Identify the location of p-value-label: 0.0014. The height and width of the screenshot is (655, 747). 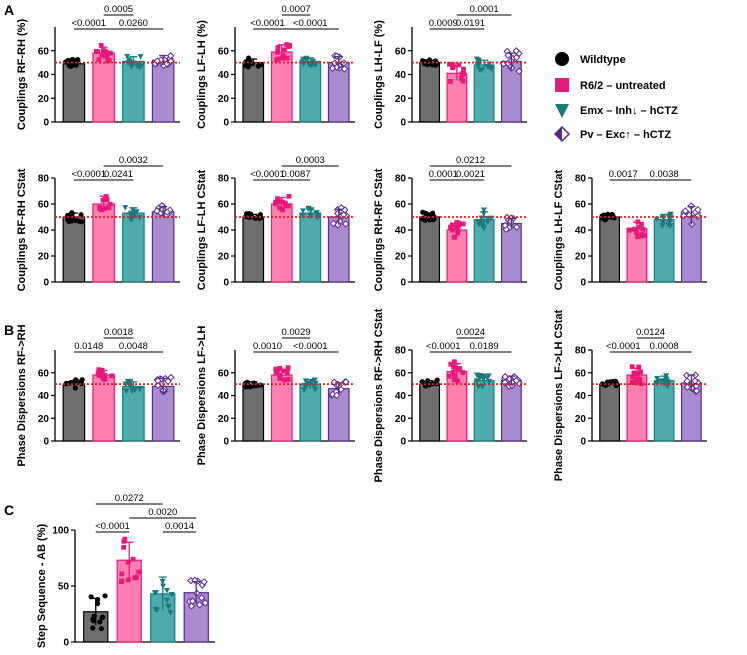
(179, 526).